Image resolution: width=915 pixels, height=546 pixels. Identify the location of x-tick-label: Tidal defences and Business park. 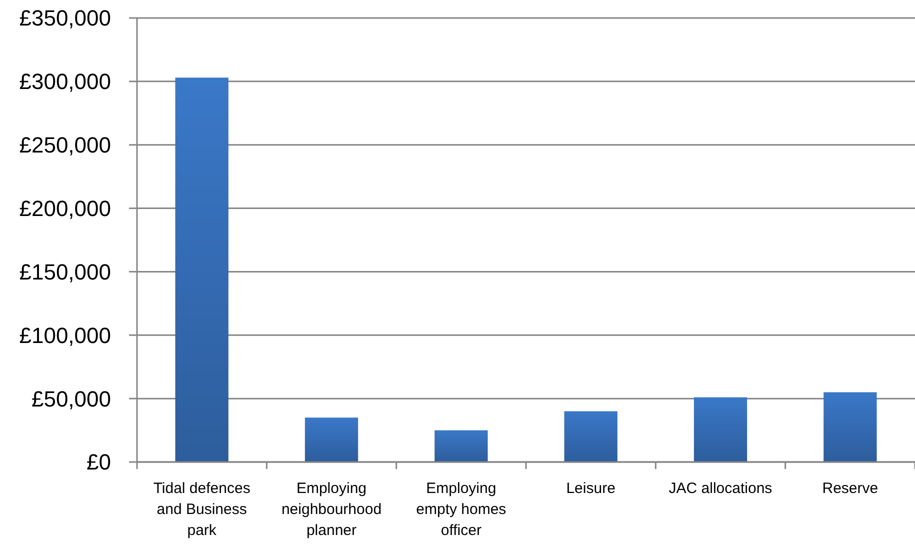
(201, 509).